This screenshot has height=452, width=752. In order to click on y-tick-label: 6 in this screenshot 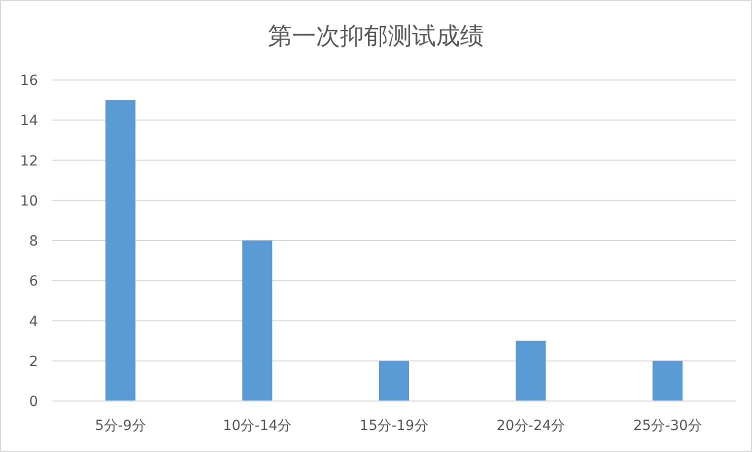, I will do `click(33, 282)`.